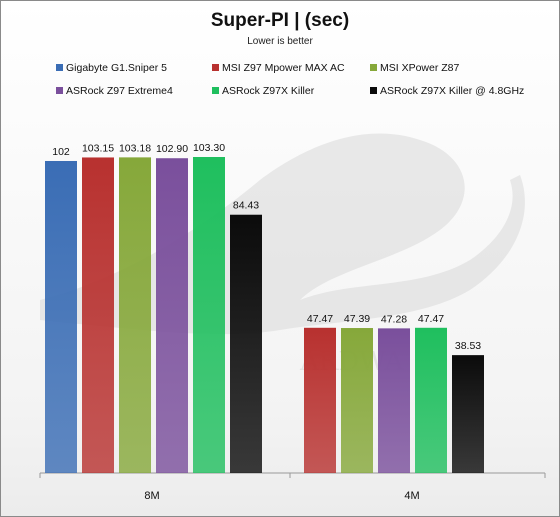 The image size is (560, 517). What do you see at coordinates (209, 148) in the screenshot?
I see `value-label-8m-series-4: 103.30` at bounding box center [209, 148].